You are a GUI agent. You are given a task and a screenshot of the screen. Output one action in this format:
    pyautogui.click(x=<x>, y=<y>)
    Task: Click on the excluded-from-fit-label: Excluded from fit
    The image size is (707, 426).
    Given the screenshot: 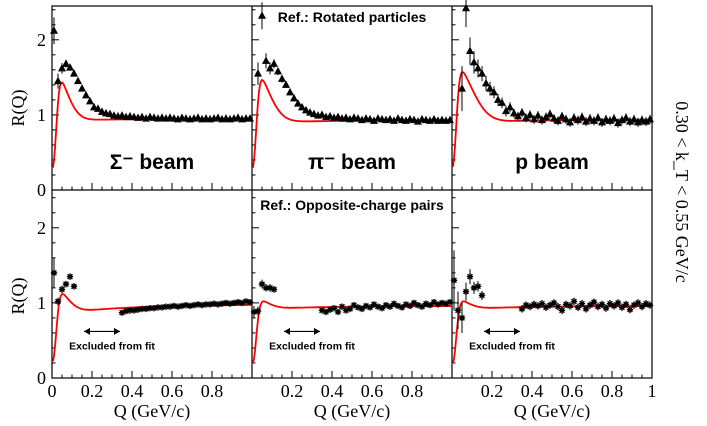 What is the action you would take?
    pyautogui.click(x=112, y=346)
    